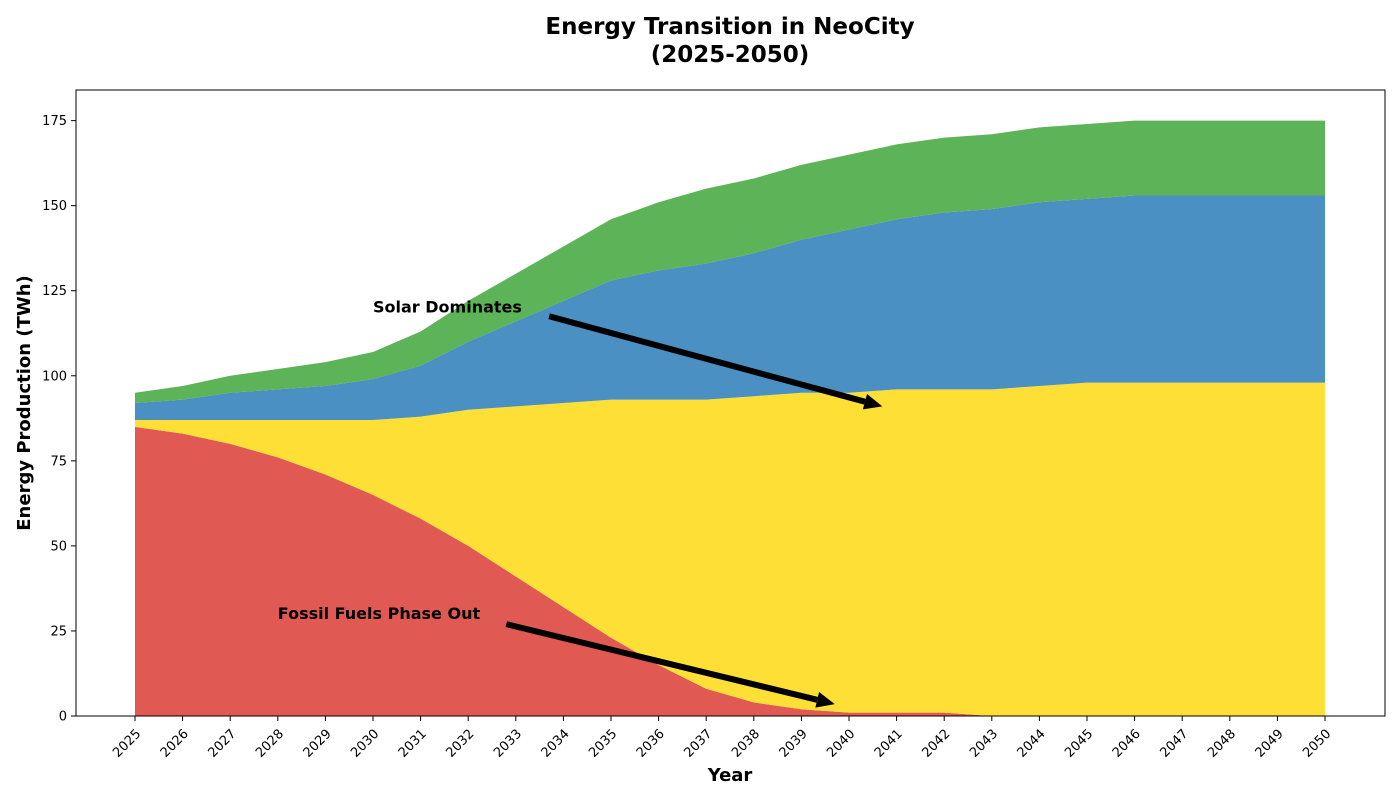  I want to click on annotation-text-1: Solar Dominates, so click(447, 307).